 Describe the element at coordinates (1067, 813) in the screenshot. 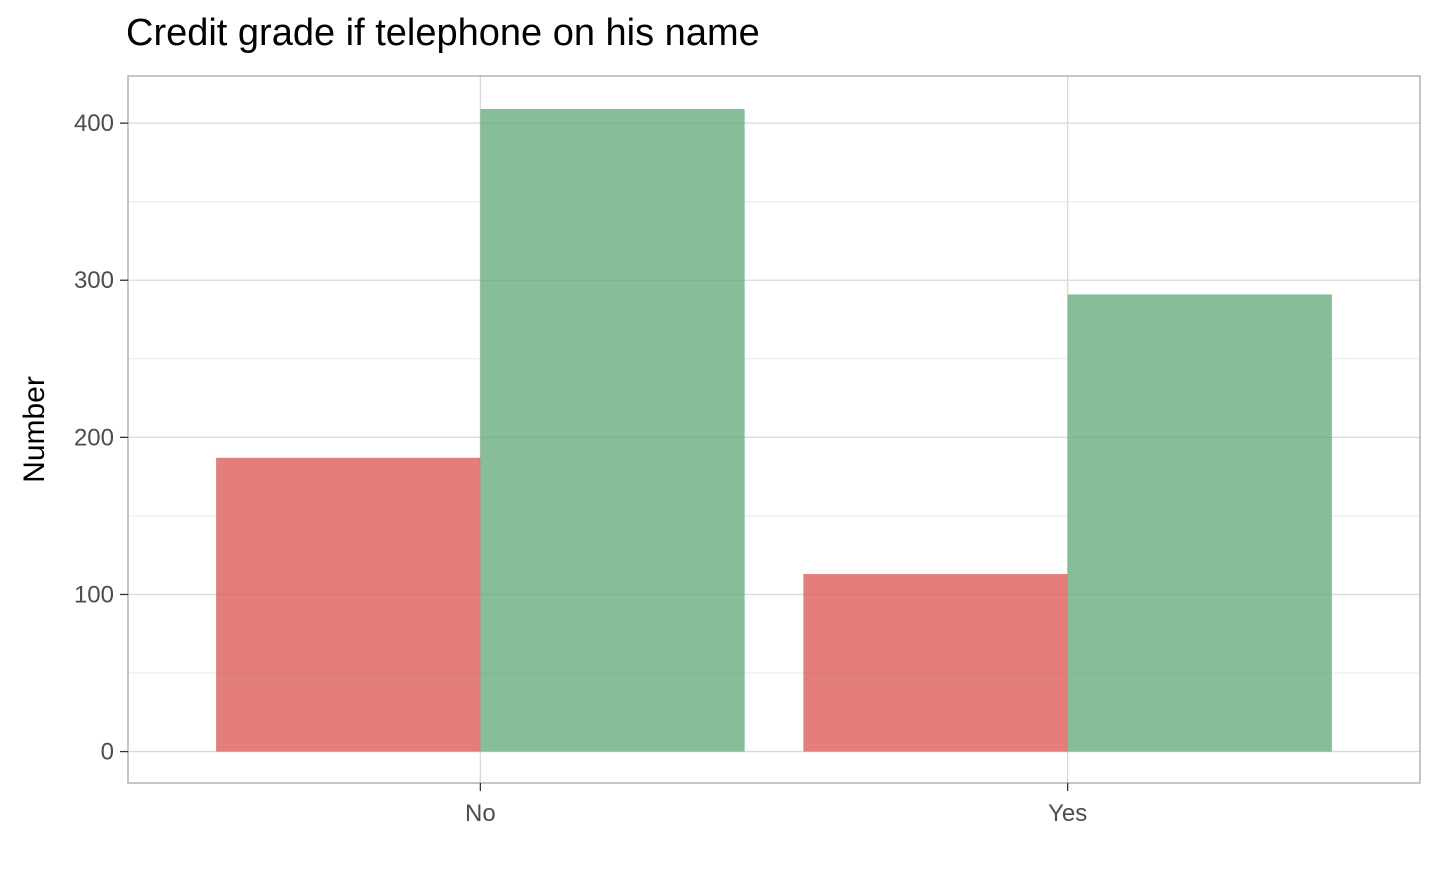

I see `x-tick-label: Yes` at that location.